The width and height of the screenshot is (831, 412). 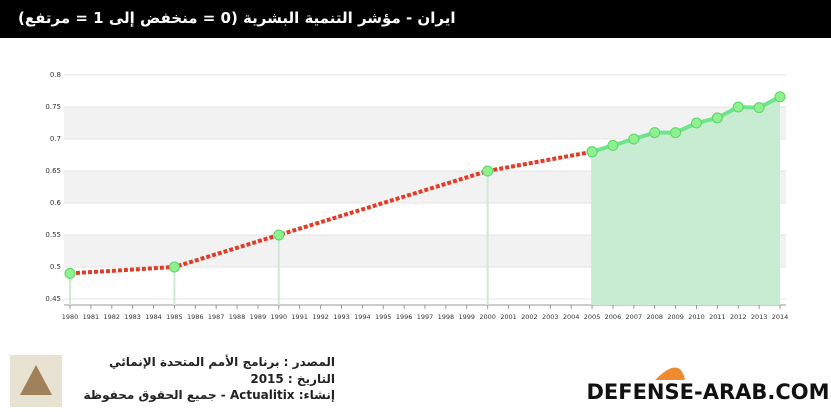 What do you see at coordinates (70, 317) in the screenshot?
I see `x-tick-label: 1980` at bounding box center [70, 317].